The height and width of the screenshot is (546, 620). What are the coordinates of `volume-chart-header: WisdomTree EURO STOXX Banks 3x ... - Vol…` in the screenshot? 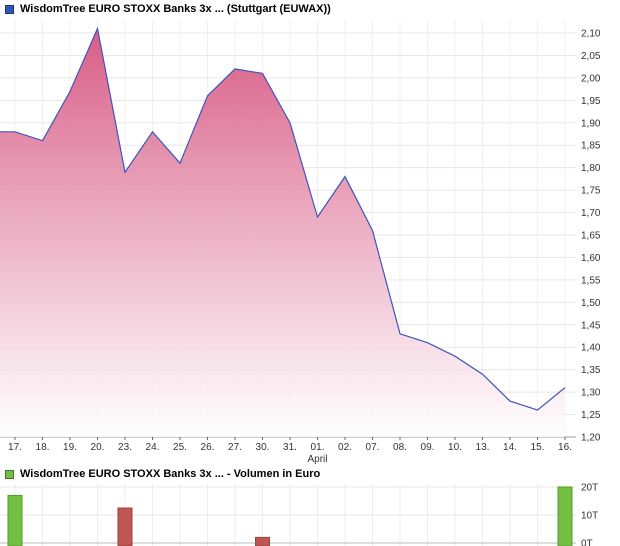 It's located at (162, 474).